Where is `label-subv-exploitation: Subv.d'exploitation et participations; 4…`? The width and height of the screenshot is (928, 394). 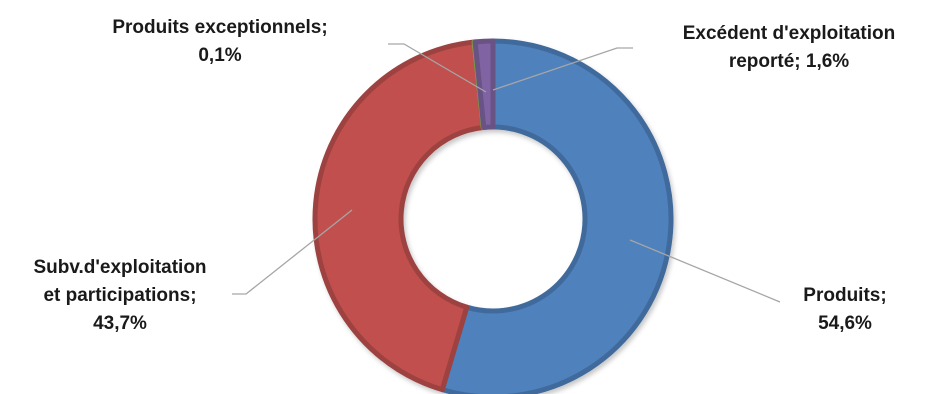
label-subv-exploitation: Subv.d'exploitation et participations; 4… is located at coordinates (120, 295).